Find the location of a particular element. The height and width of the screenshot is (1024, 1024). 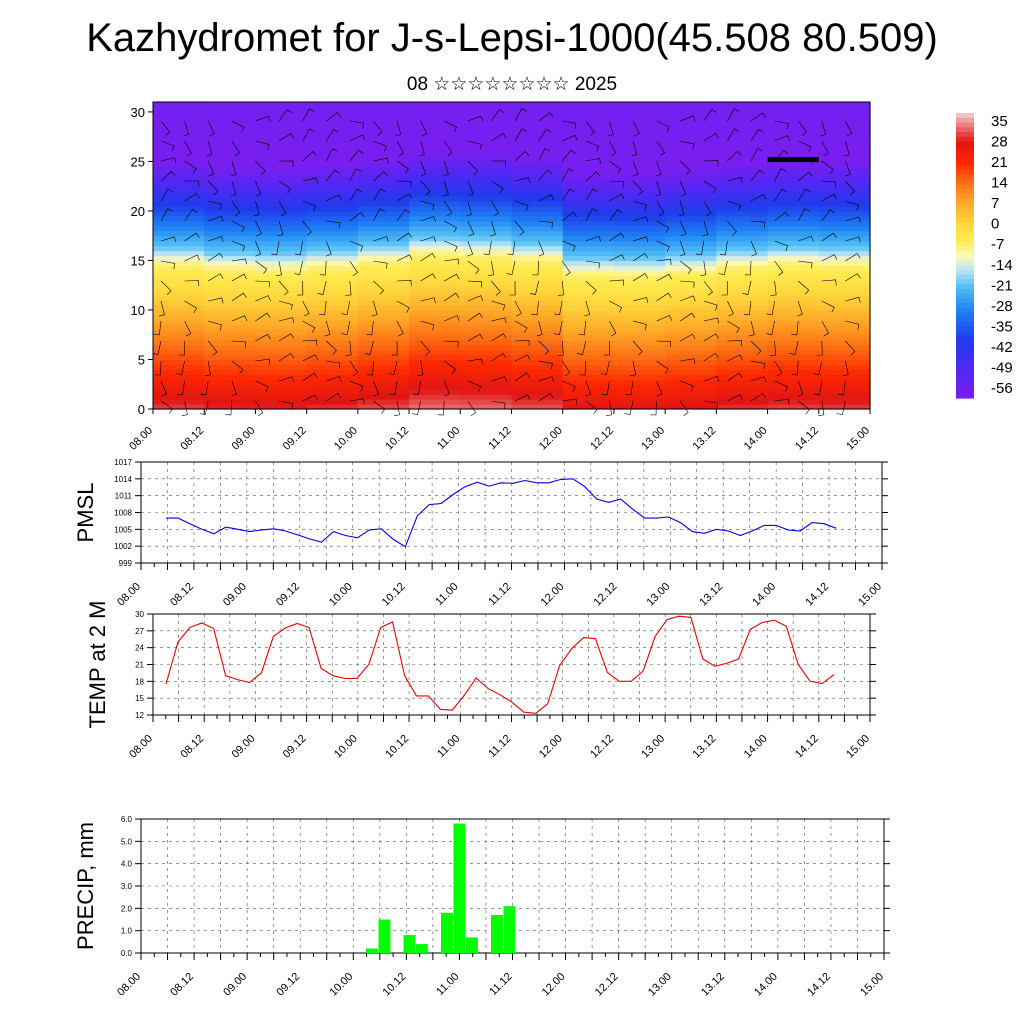

x-tick-label: 14.00 is located at coordinates (756, 439).